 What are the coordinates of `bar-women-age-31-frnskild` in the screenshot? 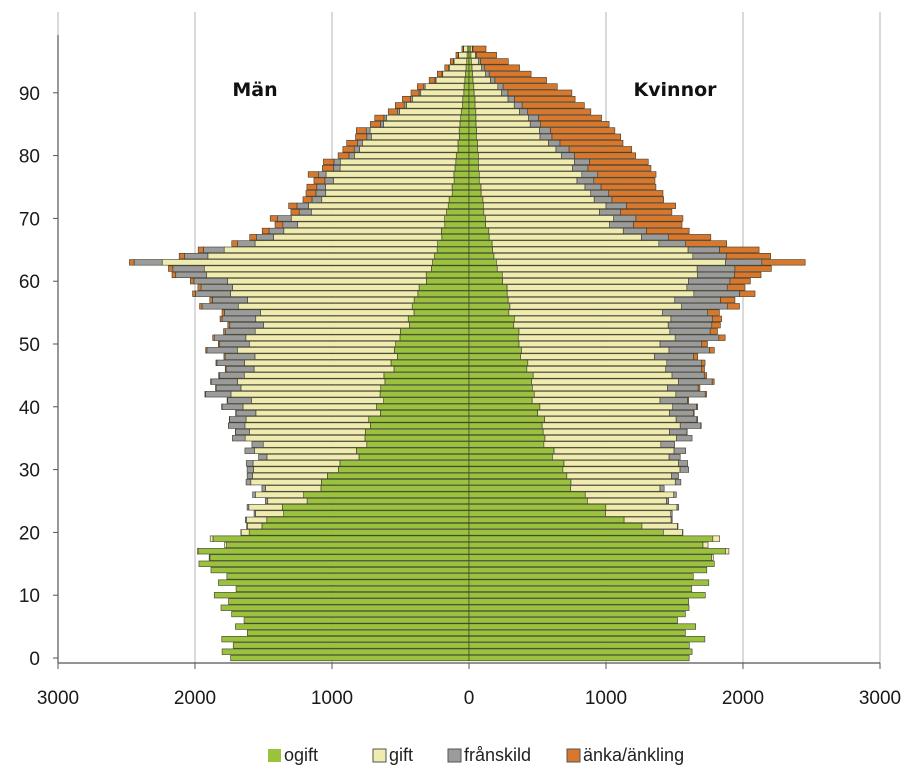 It's located at (683, 463).